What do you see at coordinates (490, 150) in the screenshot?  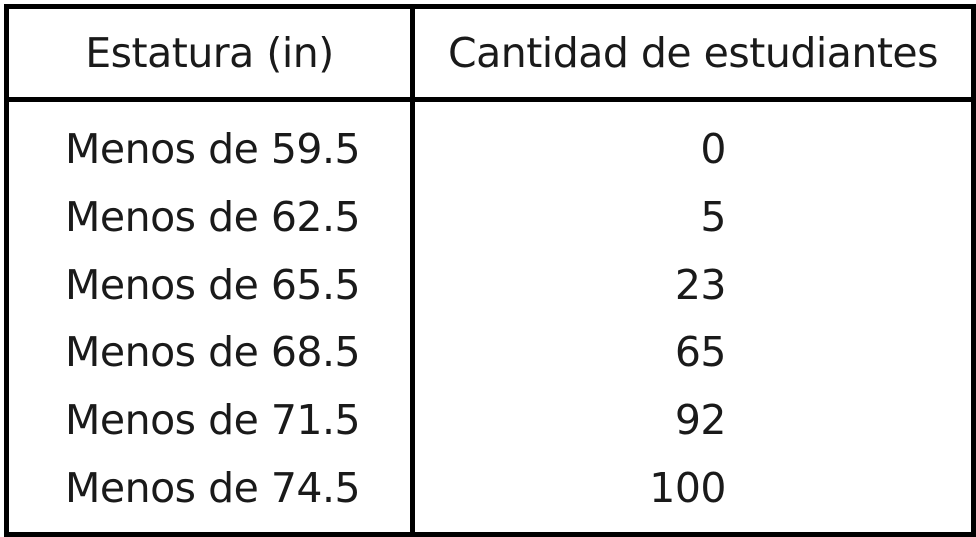 I see `table-row: Menos de 59.5 0` at bounding box center [490, 150].